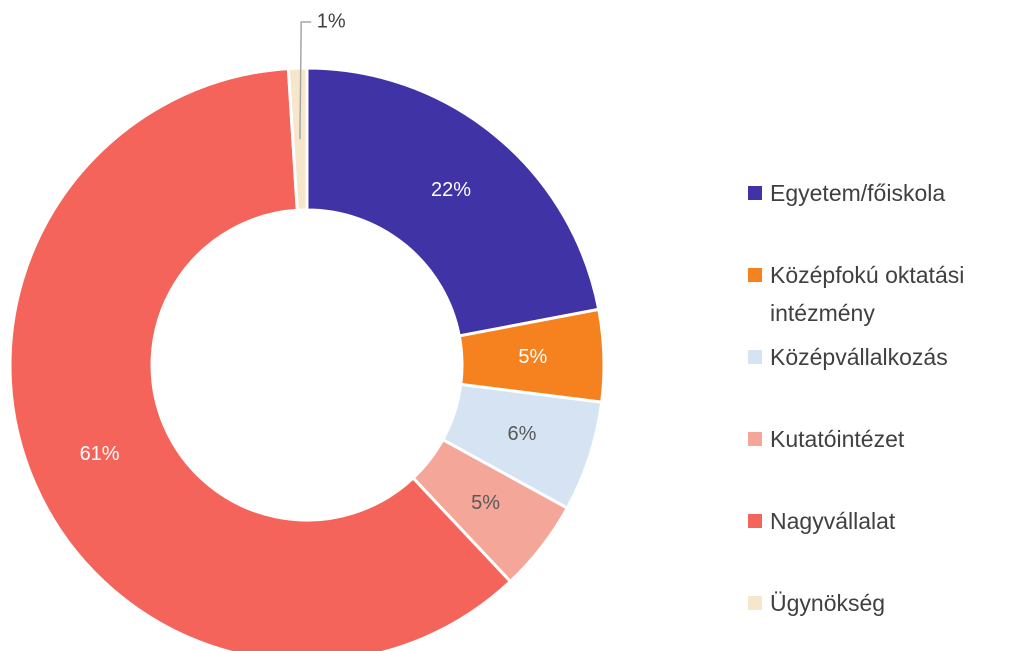 The image size is (1021, 651). What do you see at coordinates (331, 21) in the screenshot?
I see `data-label: 1%` at bounding box center [331, 21].